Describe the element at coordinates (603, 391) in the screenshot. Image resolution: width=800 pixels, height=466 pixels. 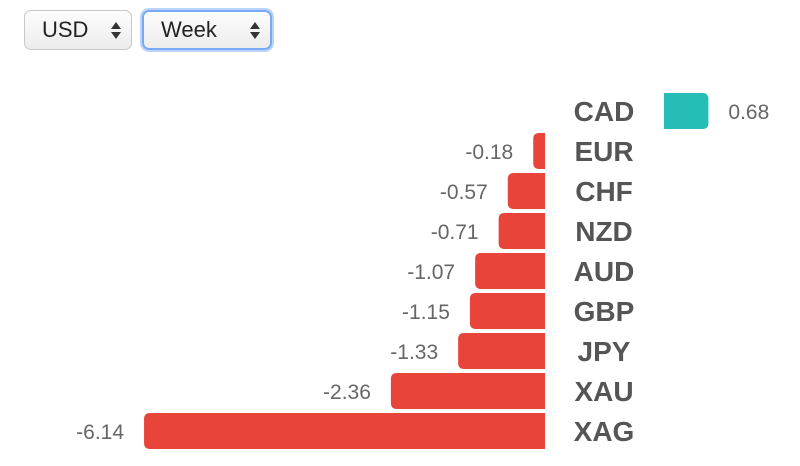
I see `category-label: XAU` at that location.